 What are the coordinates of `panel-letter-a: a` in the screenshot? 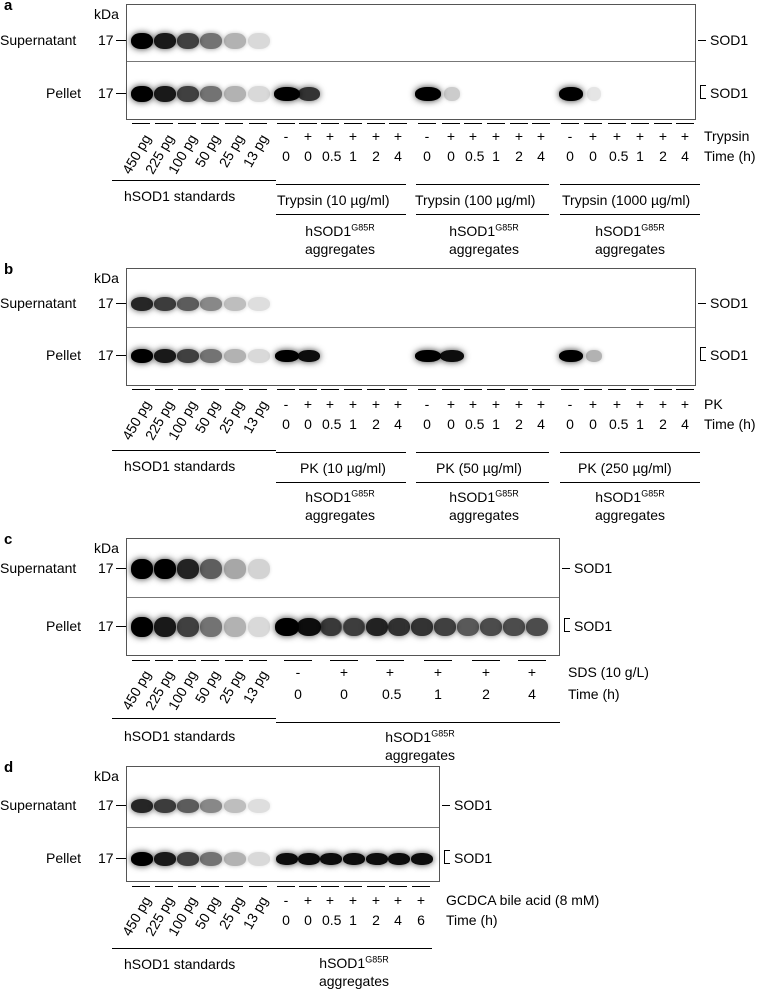 It's located at (8, 7).